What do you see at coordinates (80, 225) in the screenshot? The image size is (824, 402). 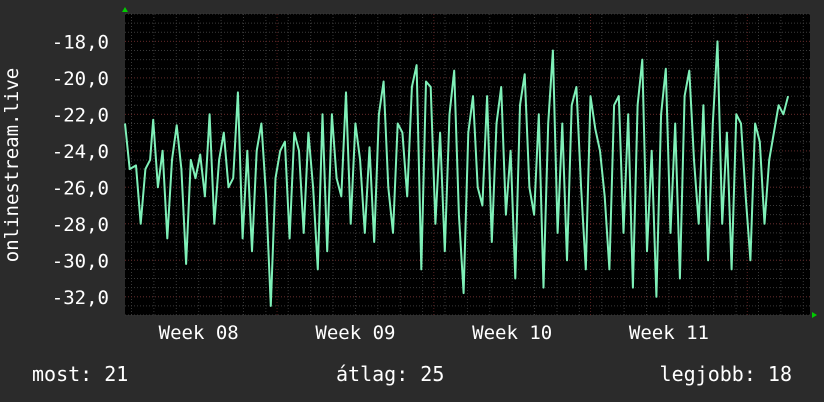 I see `y-tick-label: -28,0` at bounding box center [80, 225].